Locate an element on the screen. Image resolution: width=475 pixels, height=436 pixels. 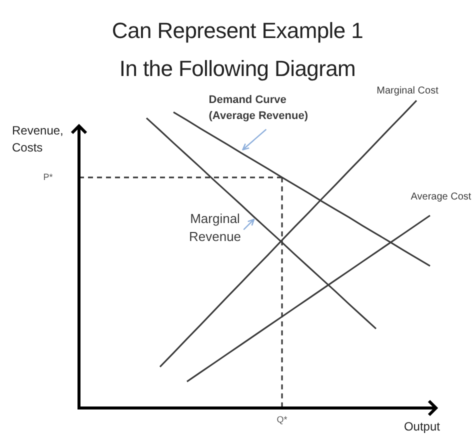
series-label: Marginal Cost is located at coordinates (407, 90).